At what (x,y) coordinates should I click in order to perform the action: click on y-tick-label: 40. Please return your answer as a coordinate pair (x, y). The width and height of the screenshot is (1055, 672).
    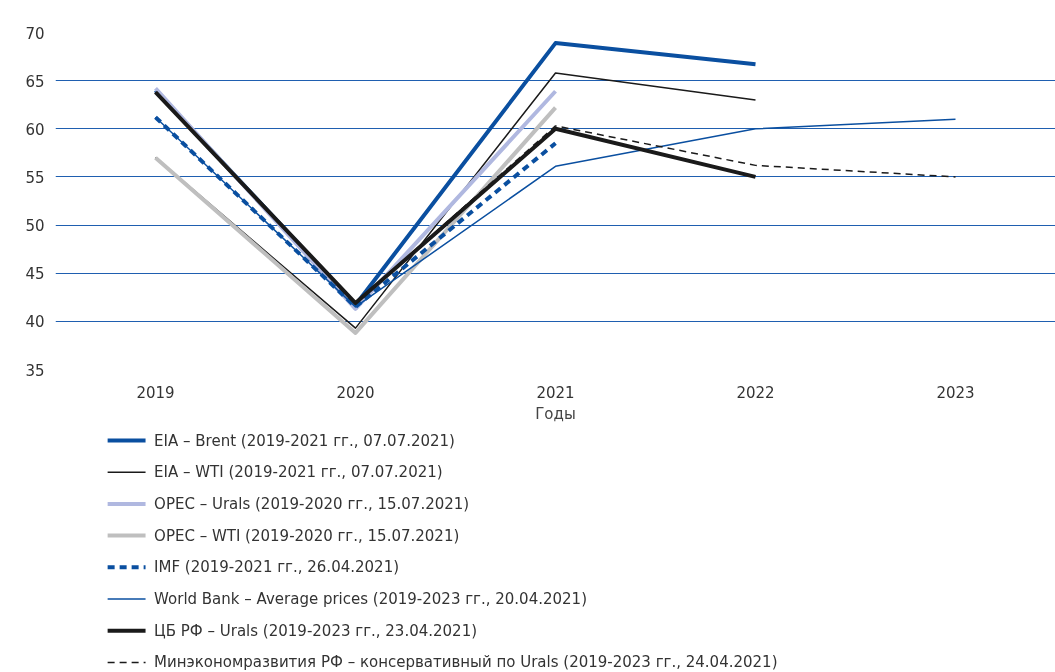
    Looking at the image, I should click on (35, 322).